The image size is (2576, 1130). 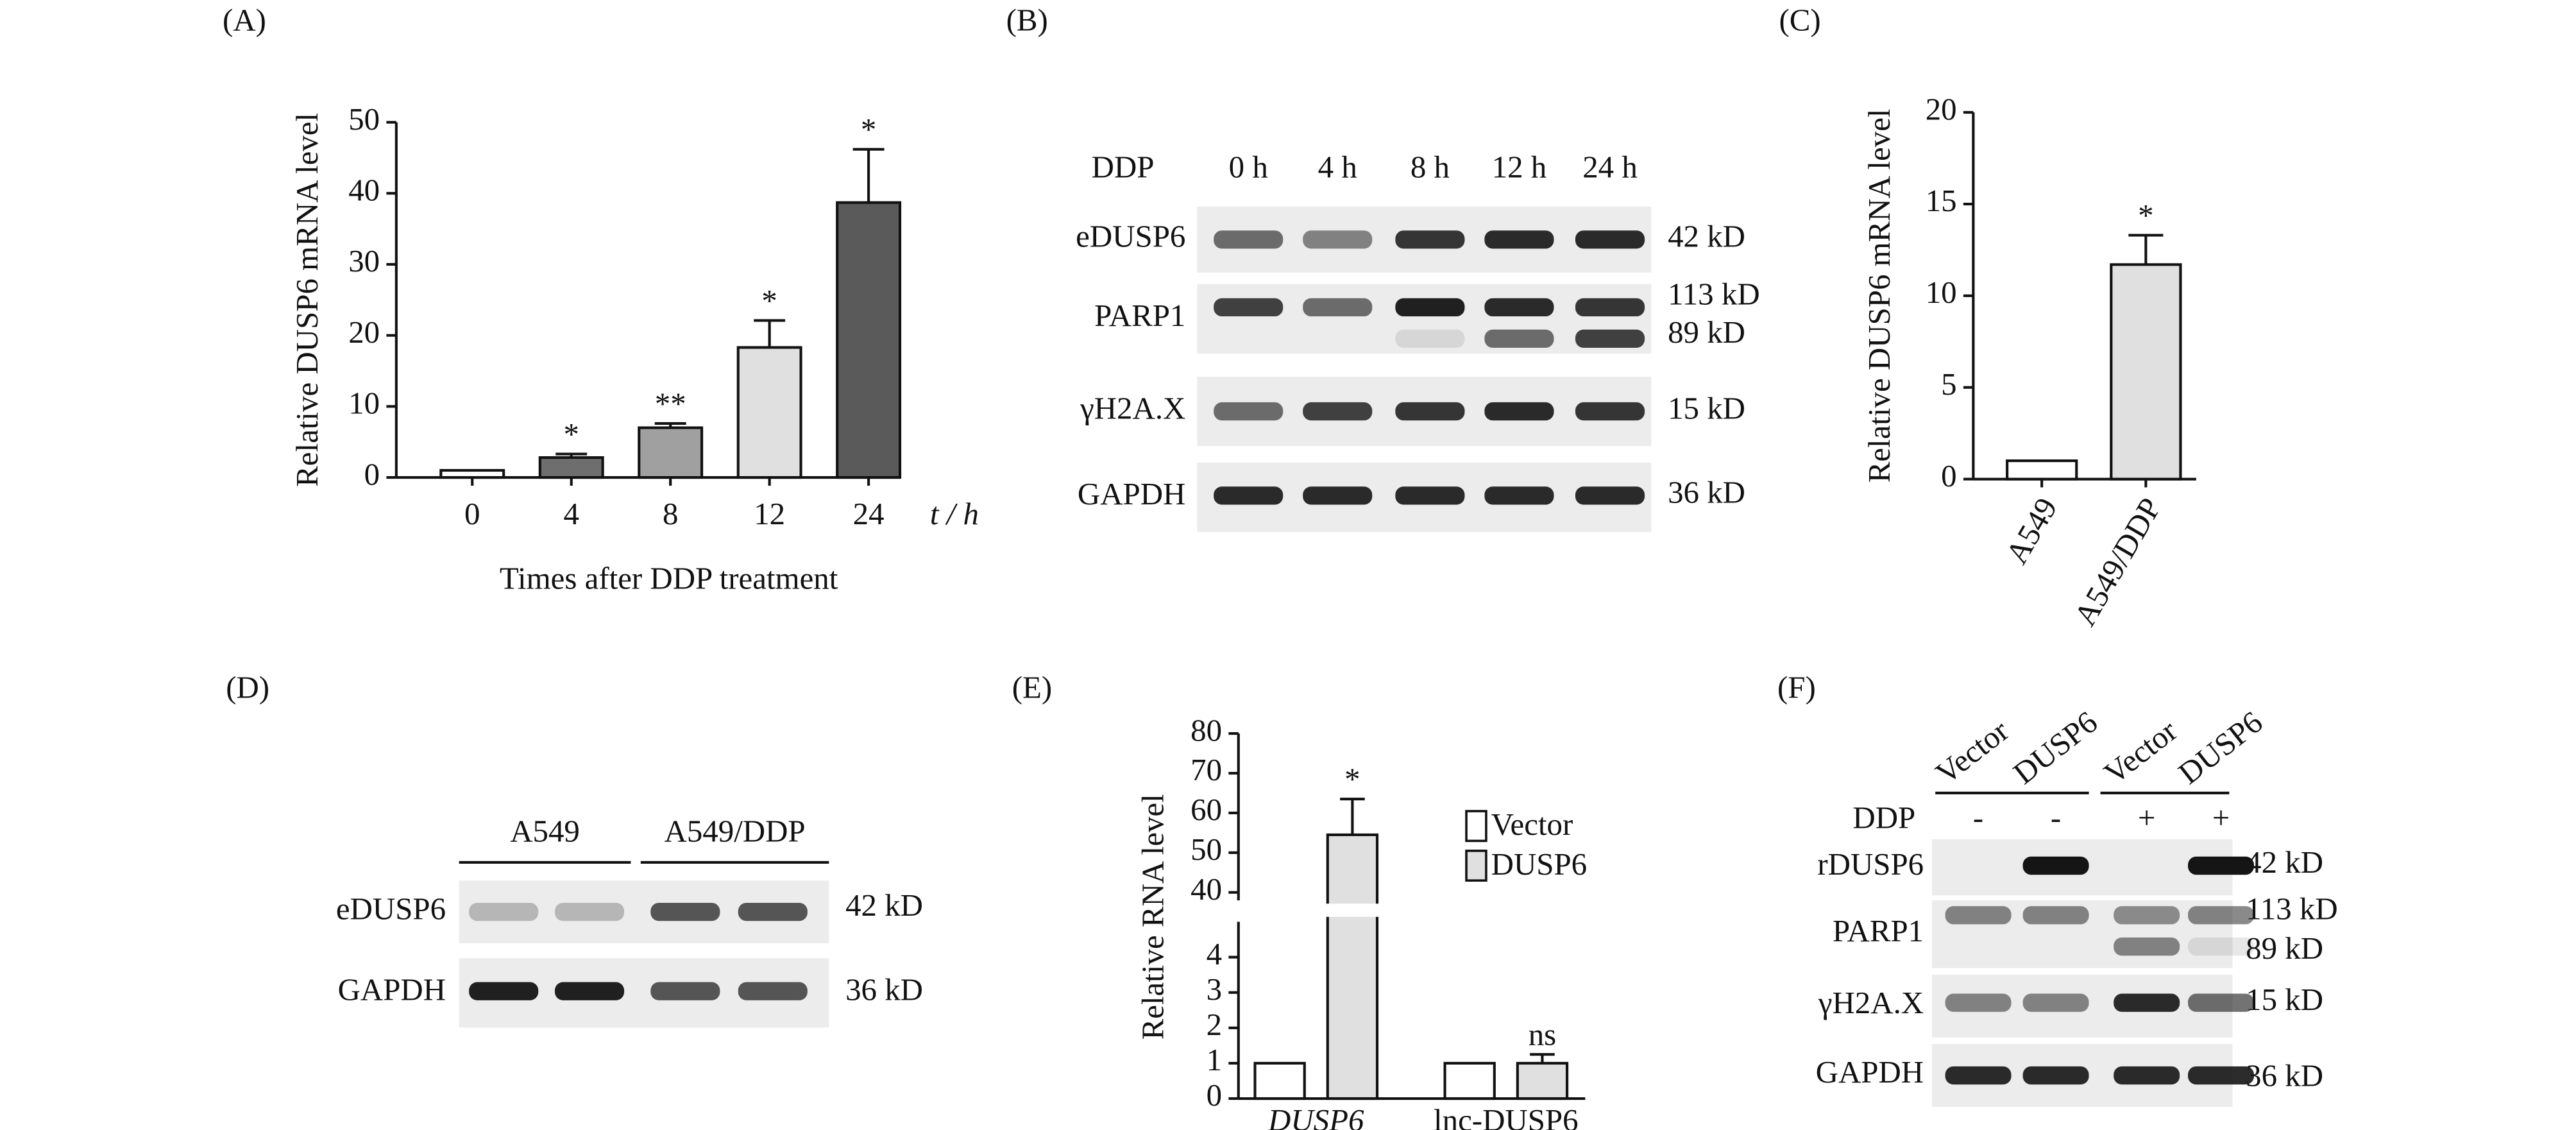 What do you see at coordinates (1206, 809) in the screenshot?
I see `y-tick-label: 60` at bounding box center [1206, 809].